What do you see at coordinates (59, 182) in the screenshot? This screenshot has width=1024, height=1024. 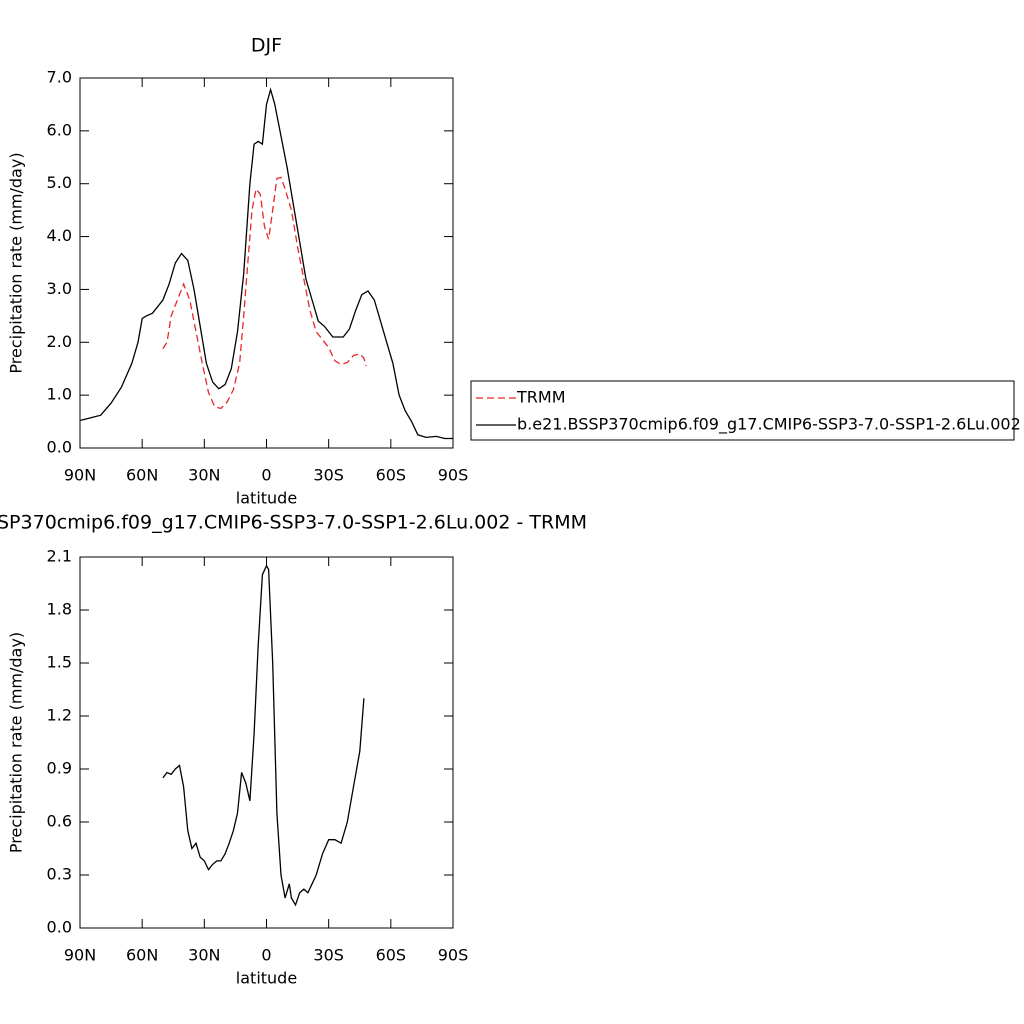 I see `y-tick-label: 5.0` at bounding box center [59, 182].